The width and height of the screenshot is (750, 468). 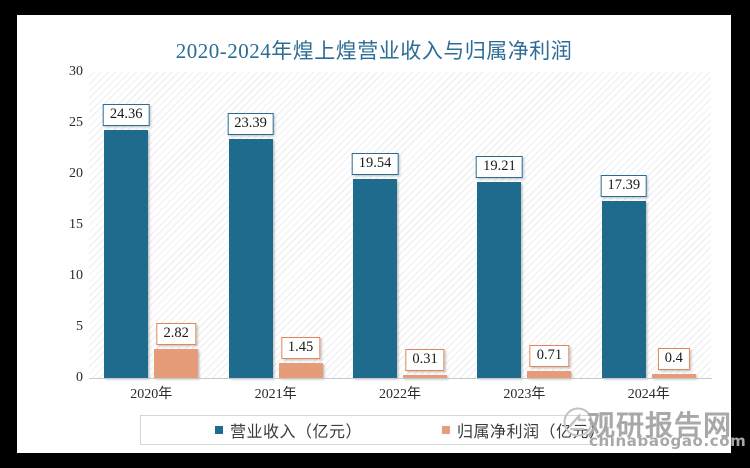 I want to click on y-axis-tick-label: 15, so click(x=76, y=224).